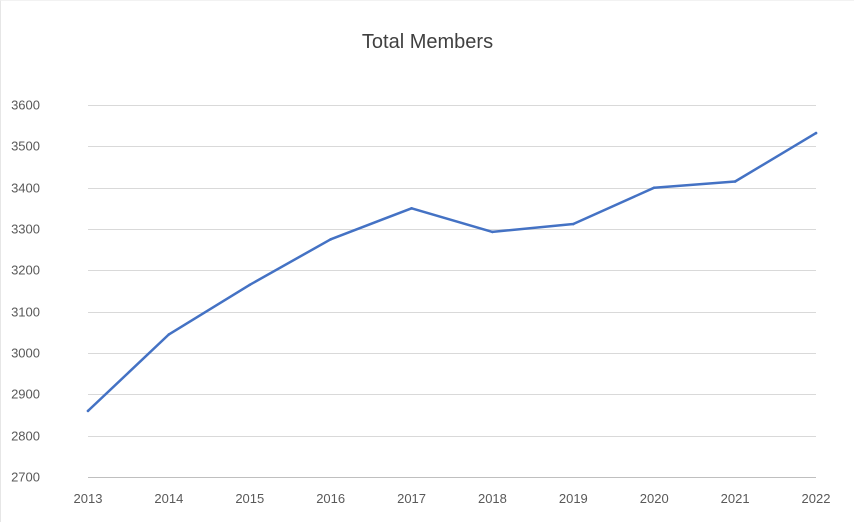 The width and height of the screenshot is (854, 523). What do you see at coordinates (573, 498) in the screenshot?
I see `x-tick-label: 2019` at bounding box center [573, 498].